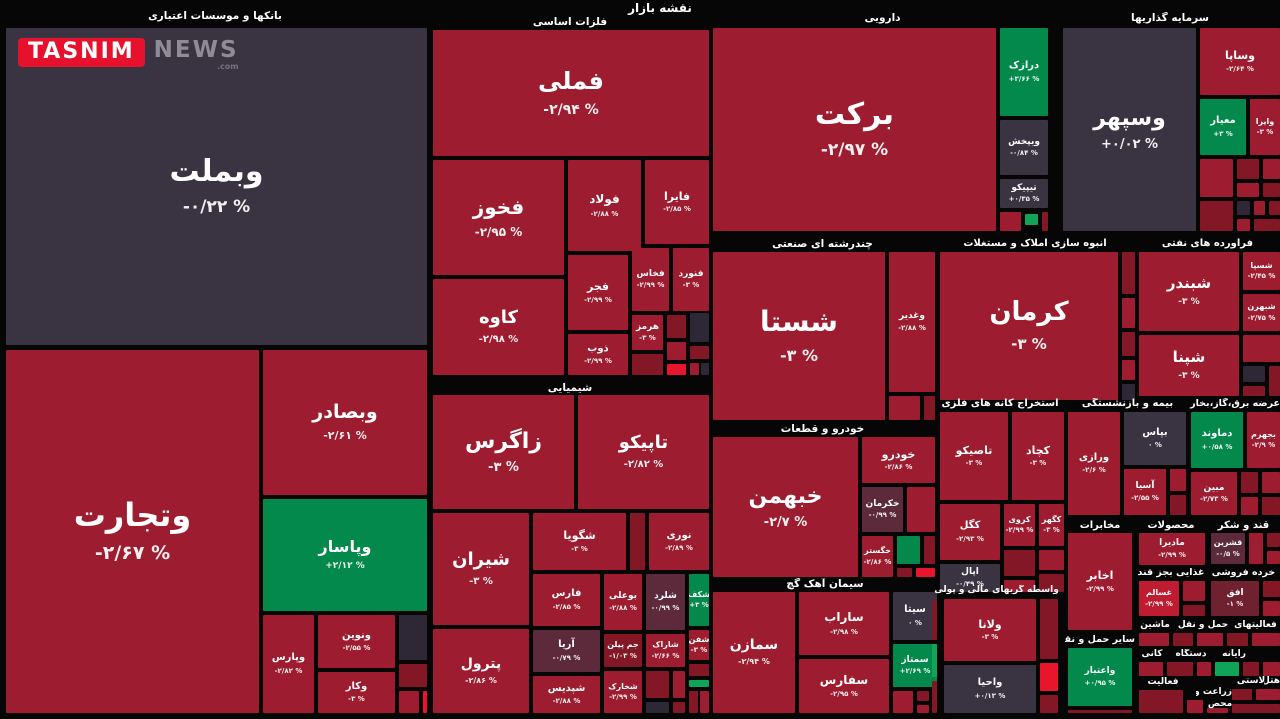 The image size is (1280, 719). Describe the element at coordinates (356, 692) in the screenshot. I see `treemap-tile: وکار -۳ %` at that location.